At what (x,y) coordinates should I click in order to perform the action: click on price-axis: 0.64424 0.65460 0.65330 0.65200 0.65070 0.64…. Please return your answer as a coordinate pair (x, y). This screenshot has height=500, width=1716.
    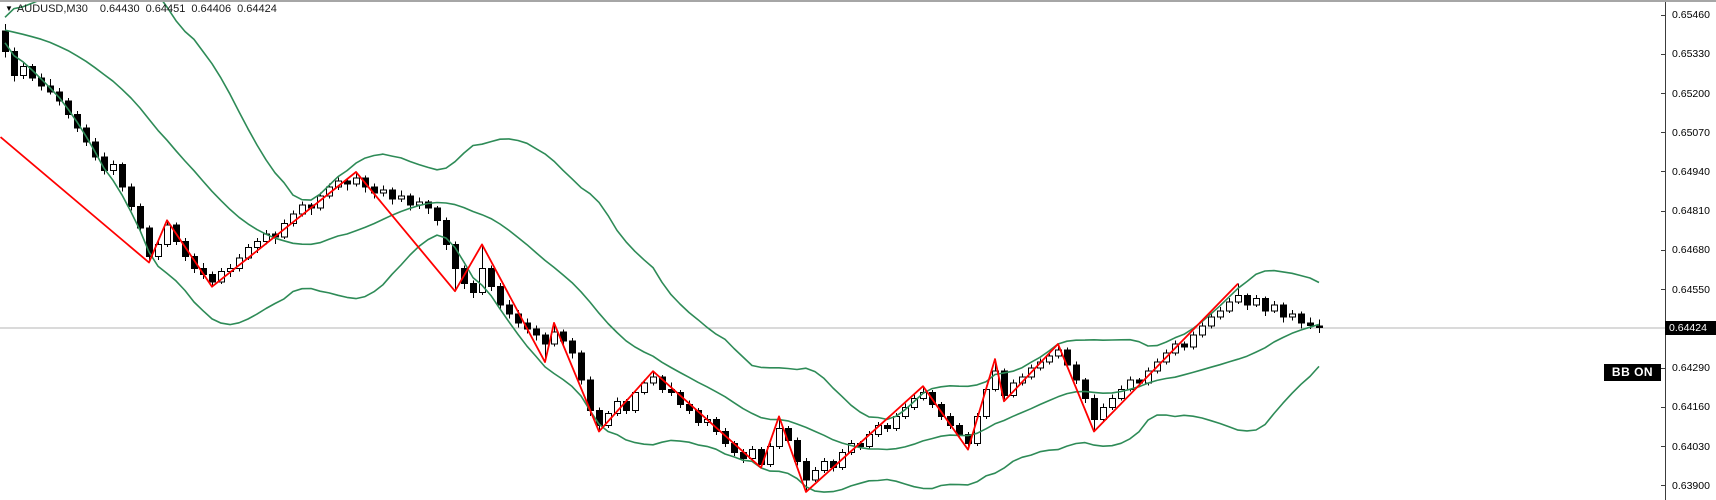
    Looking at the image, I should click on (1688, 250).